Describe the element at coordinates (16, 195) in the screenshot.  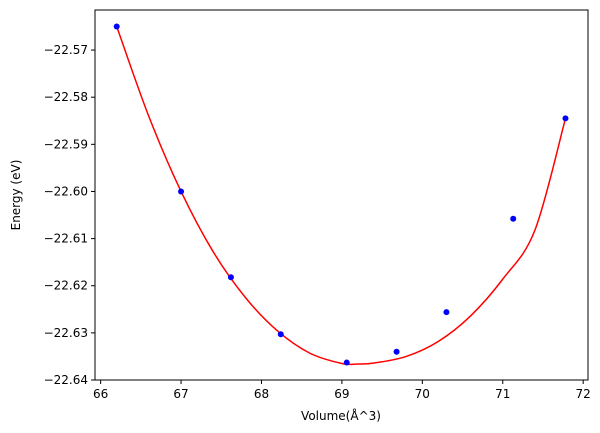
I see `y-axis-title: Energy (eV)` at that location.